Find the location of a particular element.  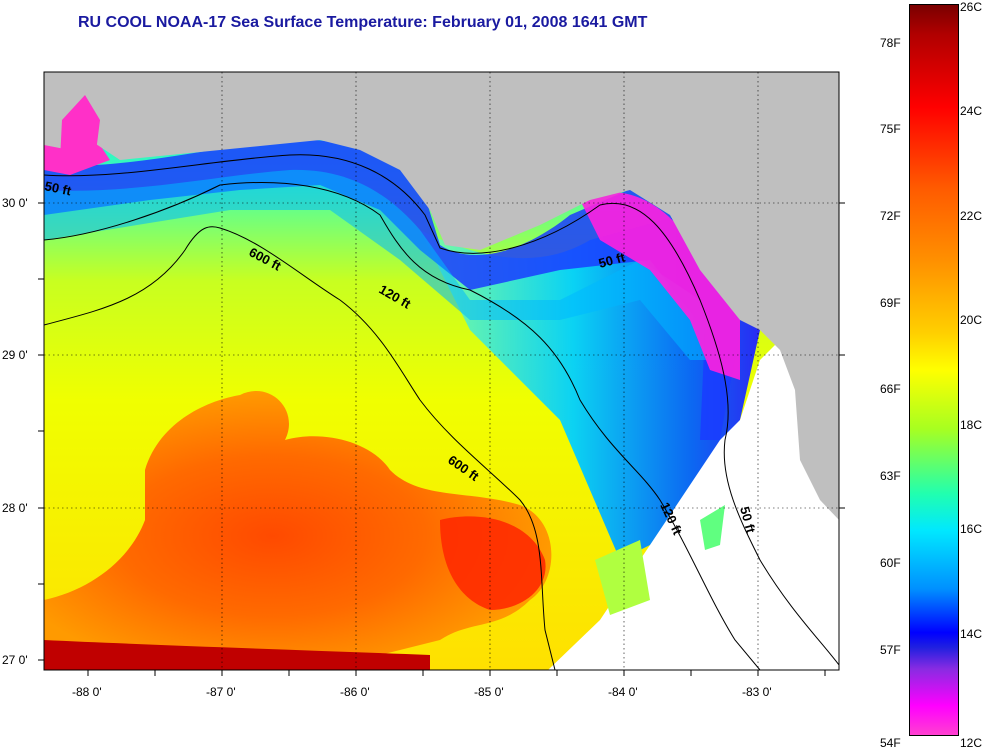

cbar-c-18: 18C is located at coordinates (971, 425).